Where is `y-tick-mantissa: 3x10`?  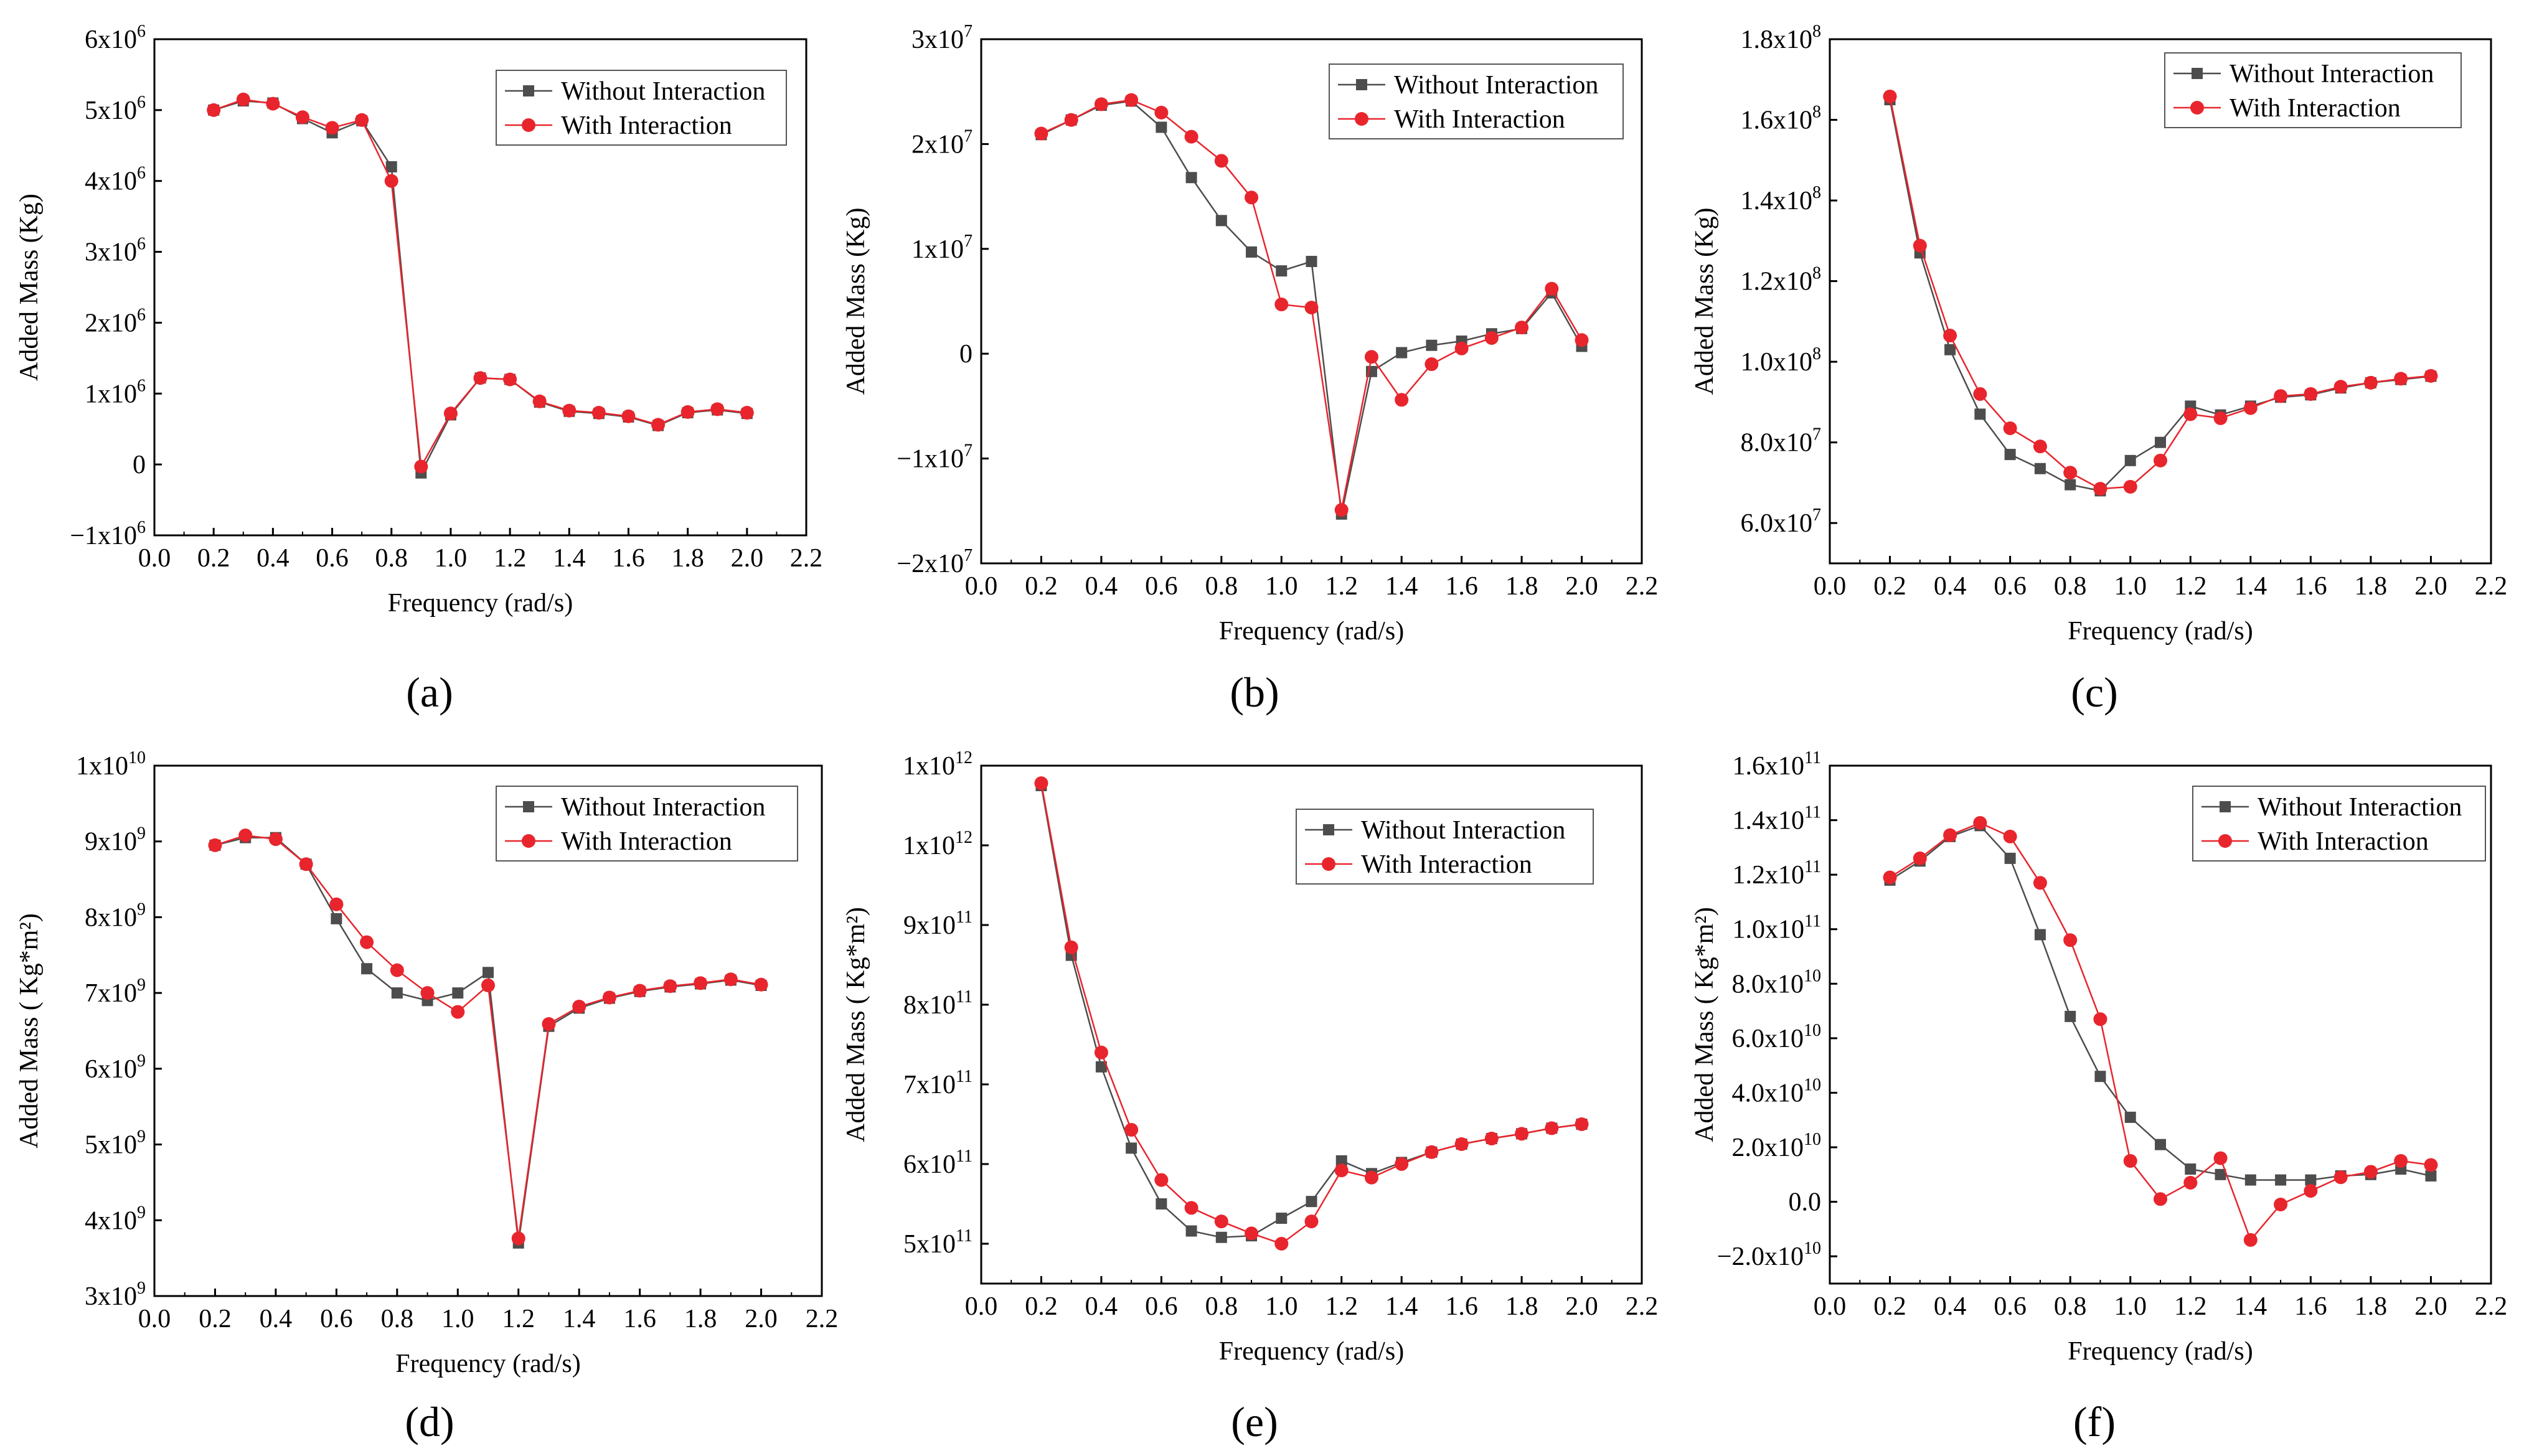 y-tick-mantissa: 3x10 is located at coordinates (938, 40).